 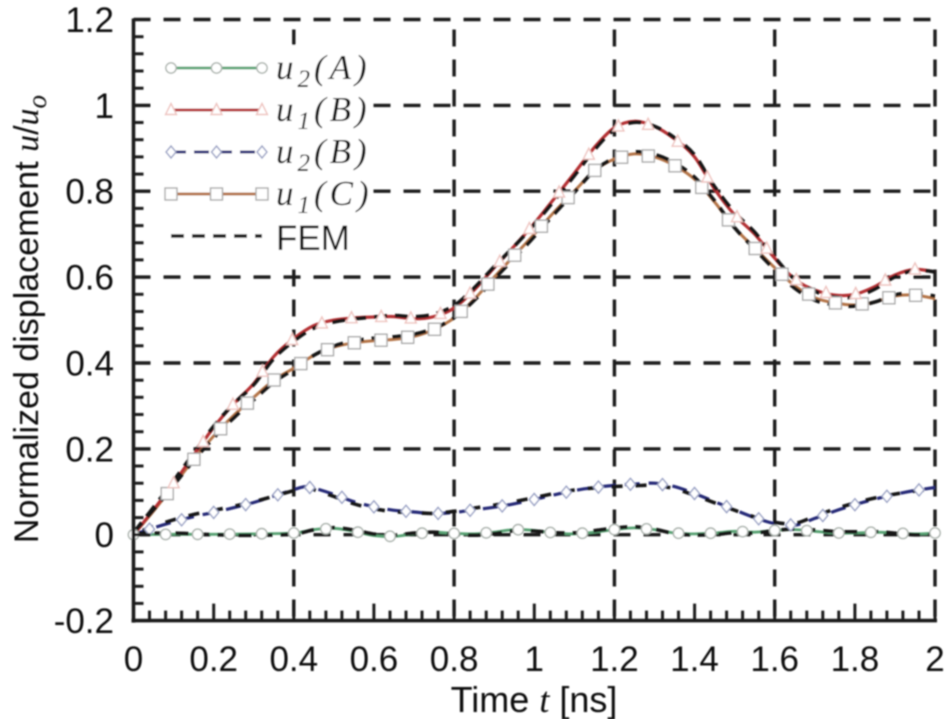 What do you see at coordinates (30, 319) in the screenshot?
I see `svg-text: Normalized displacement u/uo` at bounding box center [30, 319].